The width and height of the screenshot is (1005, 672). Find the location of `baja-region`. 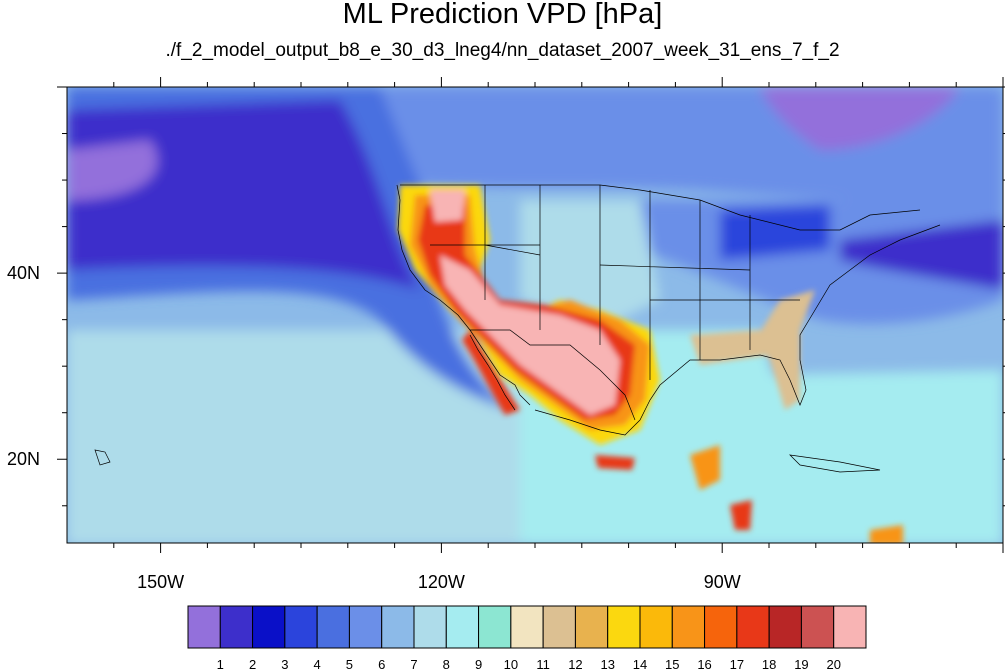

baja-region is located at coordinates (491, 372).